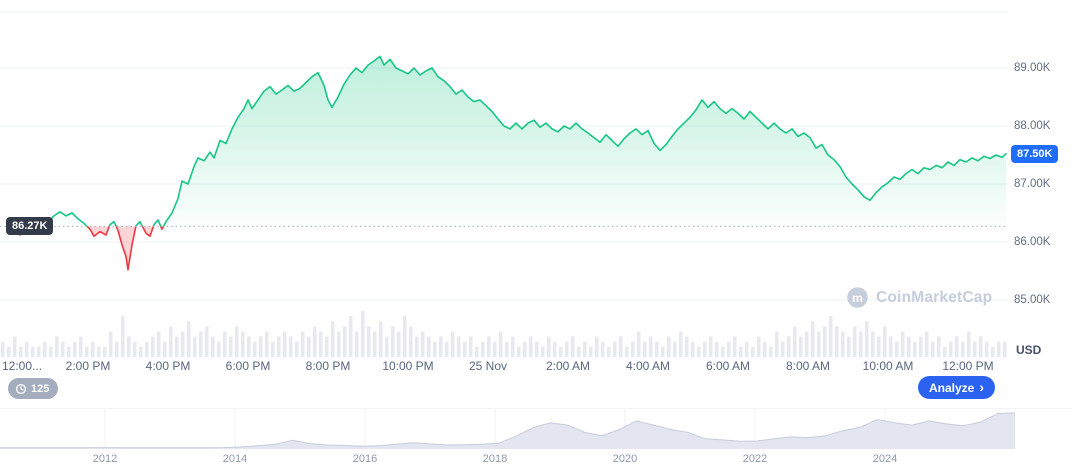 Image resolution: width=1072 pixels, height=470 pixels. I want to click on x-axis-label: 4:00 AM, so click(648, 366).